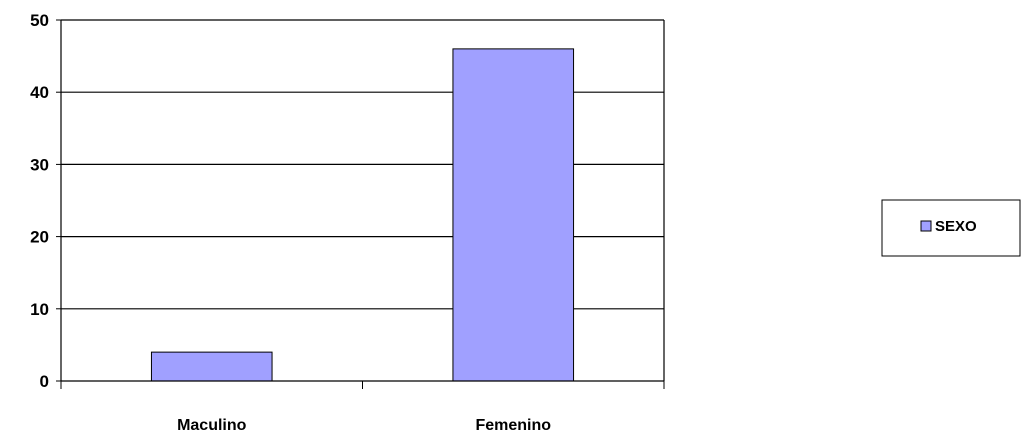 This screenshot has width=1024, height=436. Describe the element at coordinates (39, 92) in the screenshot. I see `y-tick-label: 40` at that location.